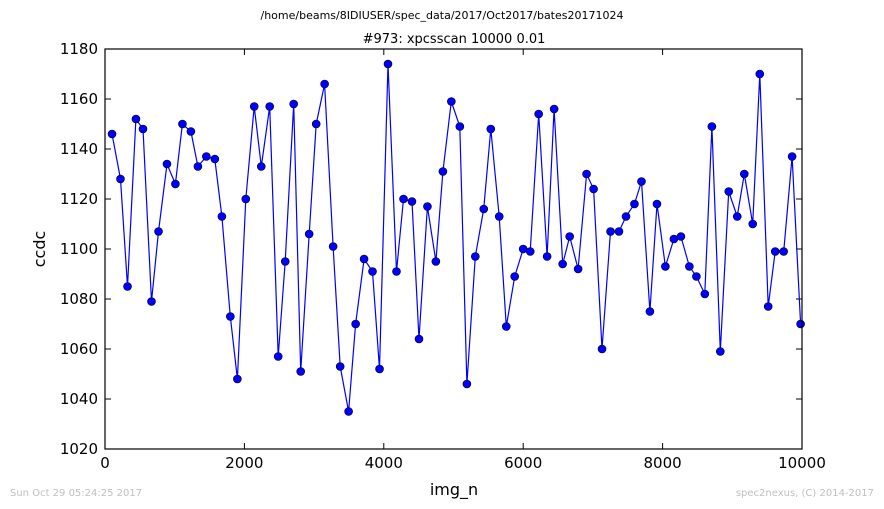 The width and height of the screenshot is (884, 509). Describe the element at coordinates (454, 39) in the screenshot. I see `chart-title: #973: xpcsscan 10000 0.01` at that location.